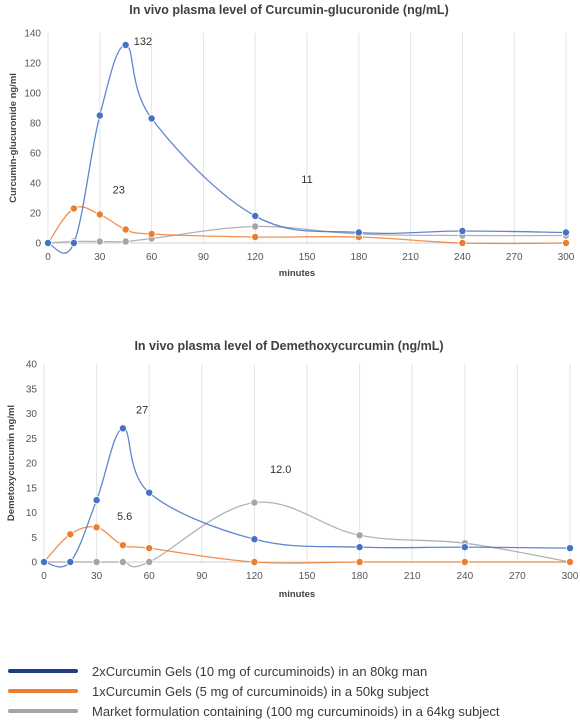  What do you see at coordinates (280, 470) in the screenshot?
I see `data-annotation: 12.0` at bounding box center [280, 470].